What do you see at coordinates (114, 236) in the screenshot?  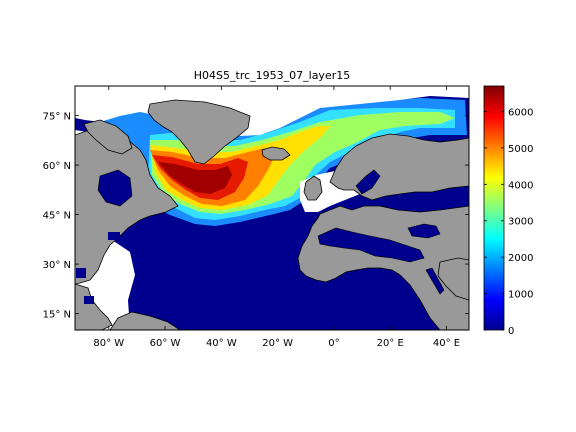 I see `tracer-patch-carolina` at bounding box center [114, 236].